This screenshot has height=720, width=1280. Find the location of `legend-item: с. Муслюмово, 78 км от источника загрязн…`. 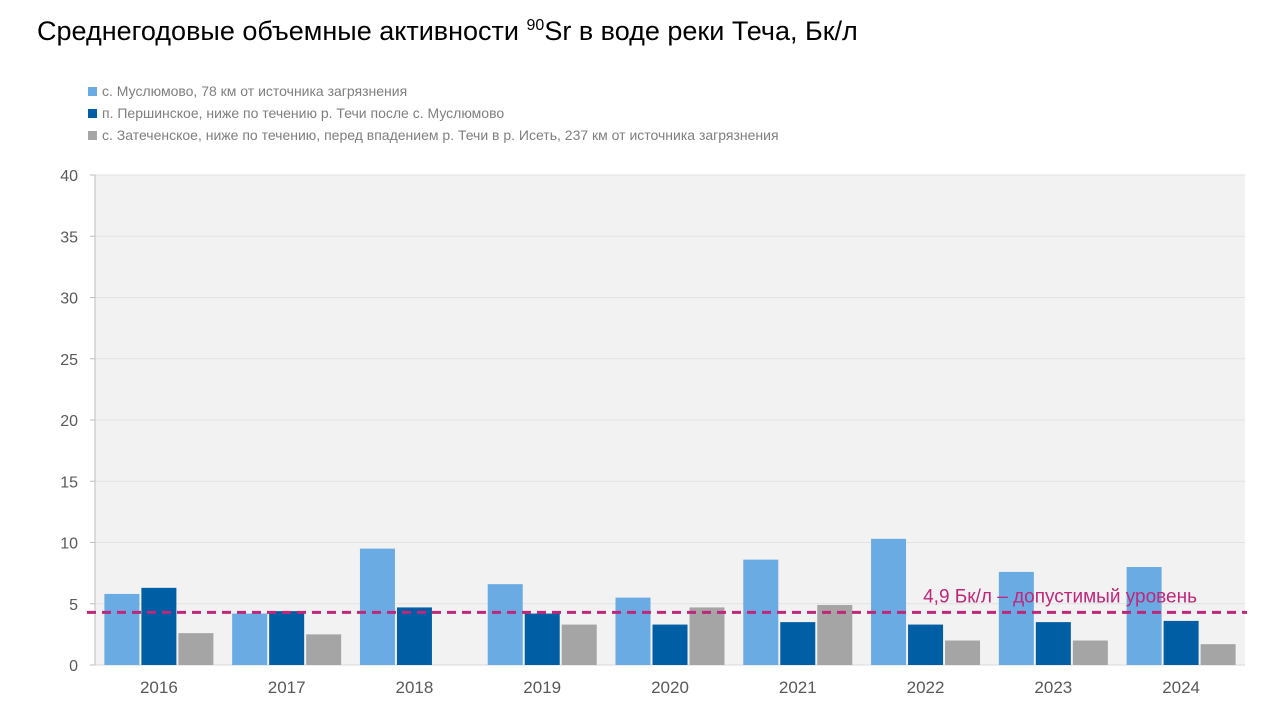

legend-item: с. Муслюмово, 78 км от источника загрязн… is located at coordinates (433, 91).